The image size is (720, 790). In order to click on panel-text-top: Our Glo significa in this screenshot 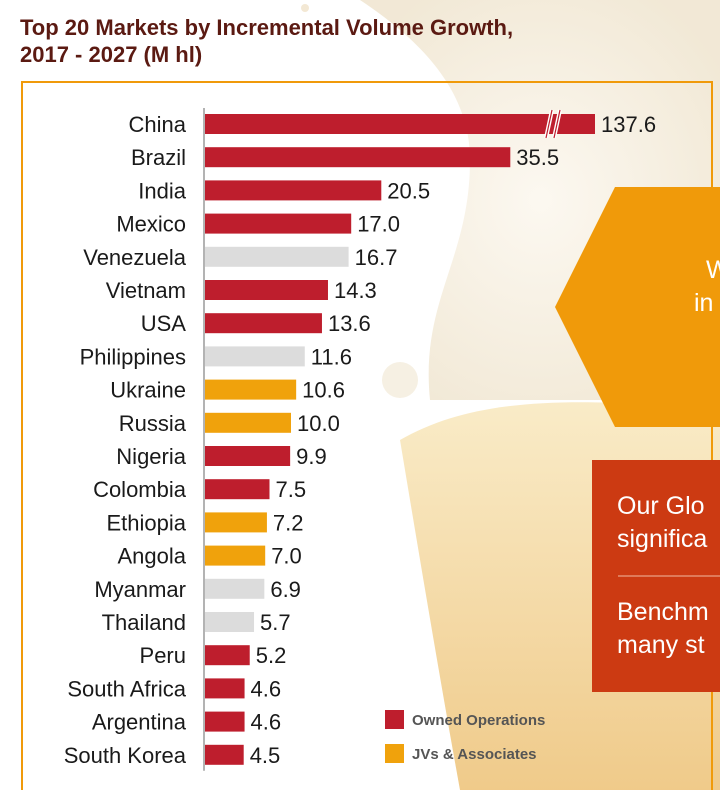, I will do `click(662, 523)`.